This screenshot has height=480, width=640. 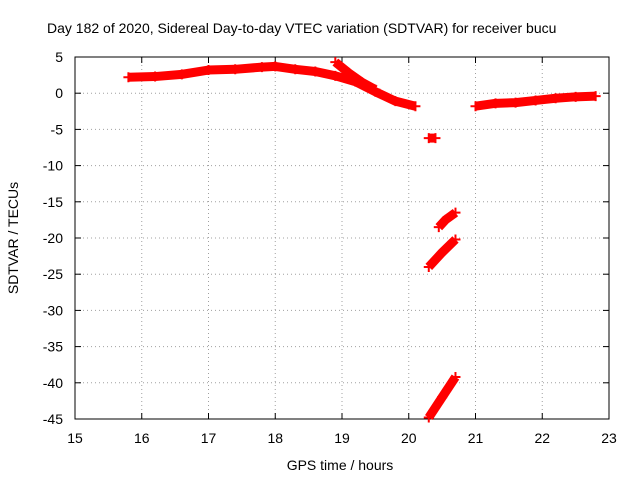 I want to click on x-tick-label: 22, so click(x=542, y=438).